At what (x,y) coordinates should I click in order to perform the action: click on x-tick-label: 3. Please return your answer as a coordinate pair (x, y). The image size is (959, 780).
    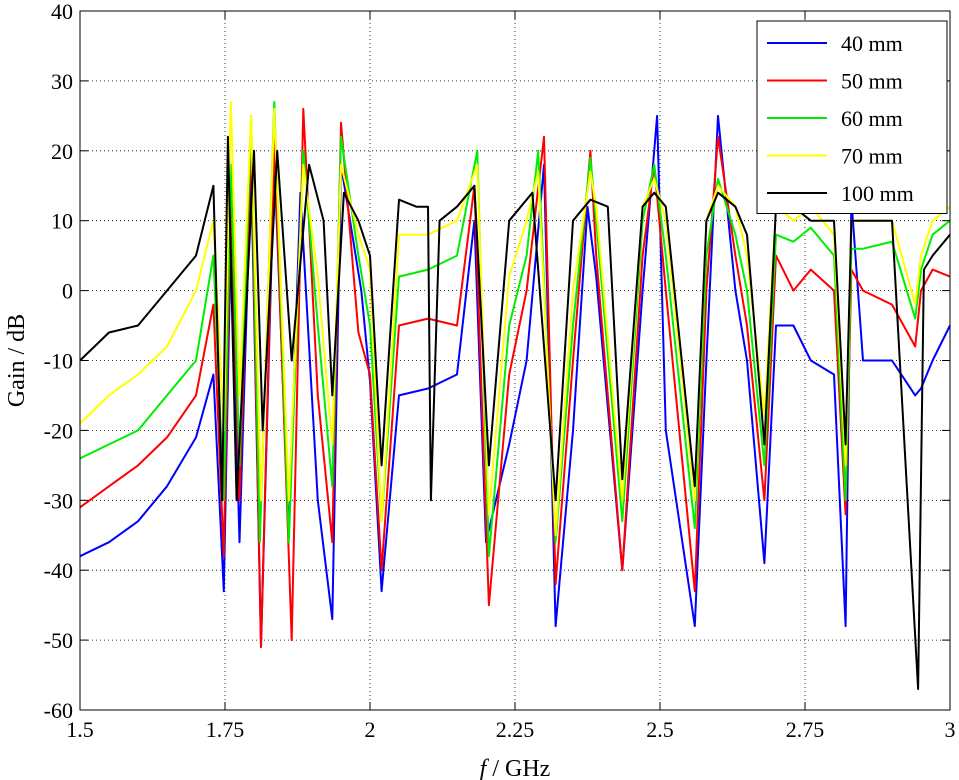
    Looking at the image, I should click on (950, 729).